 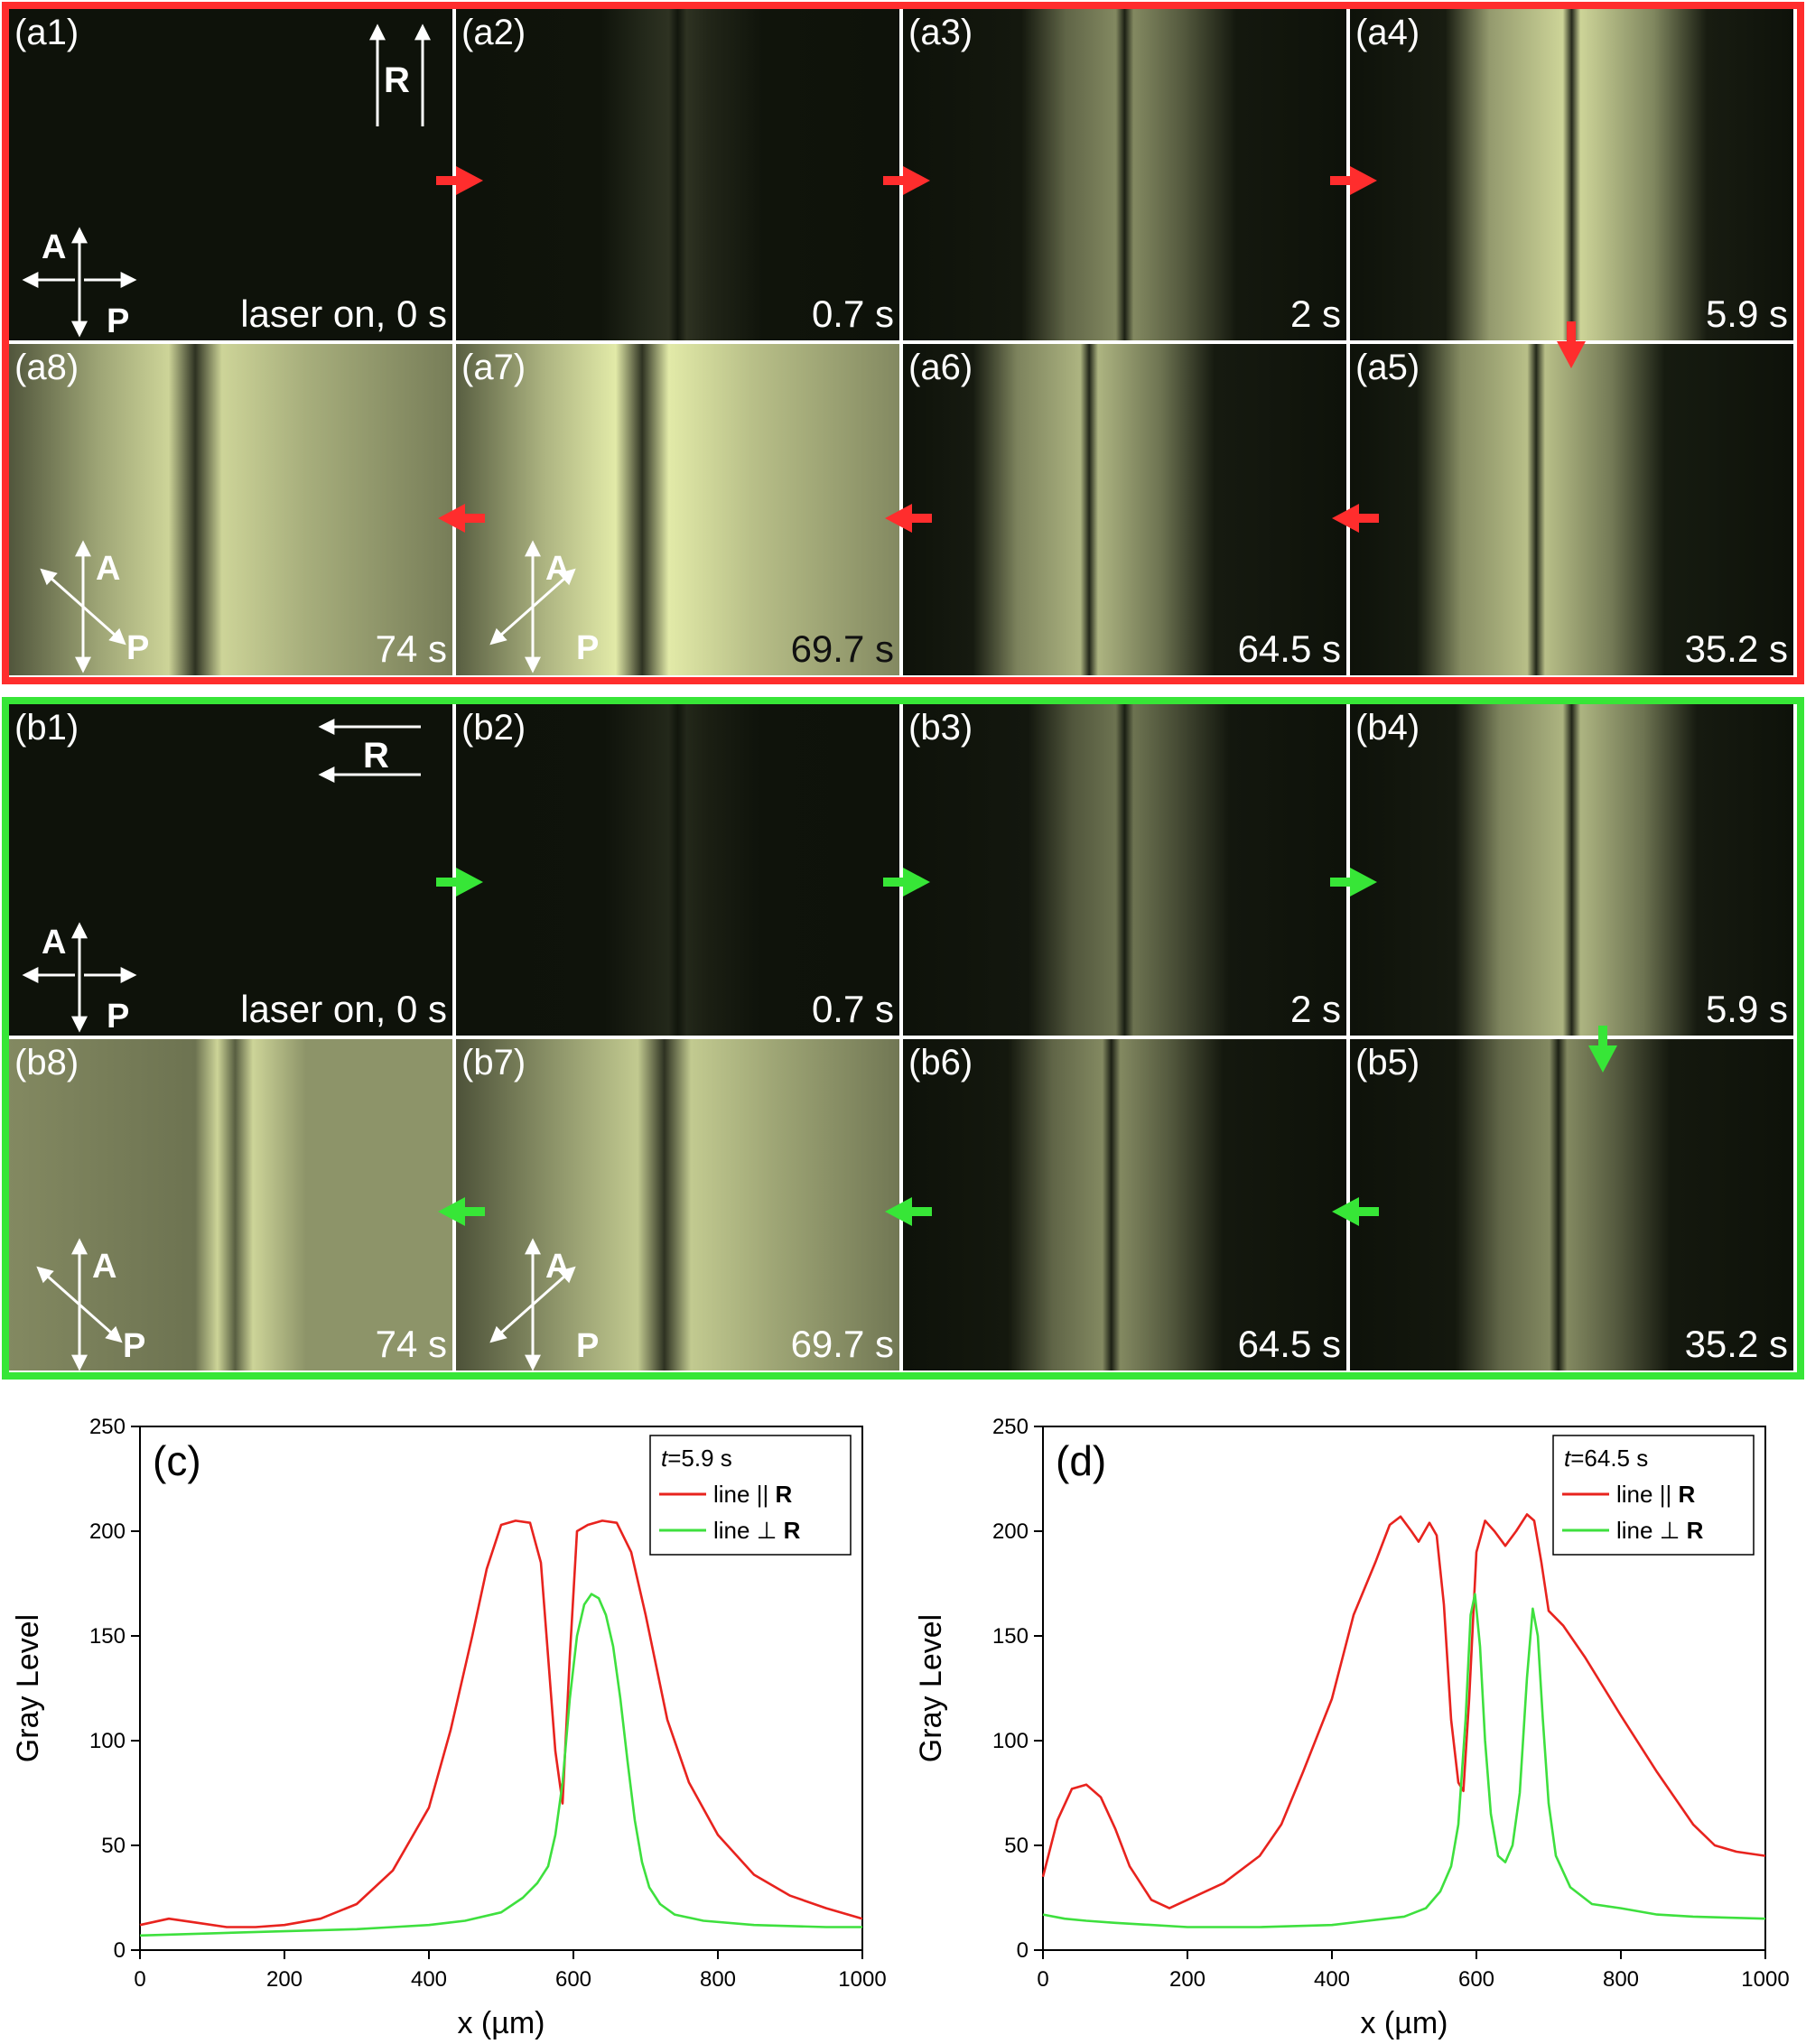 I want to click on panel-label-a7: (a7), so click(x=493, y=367).